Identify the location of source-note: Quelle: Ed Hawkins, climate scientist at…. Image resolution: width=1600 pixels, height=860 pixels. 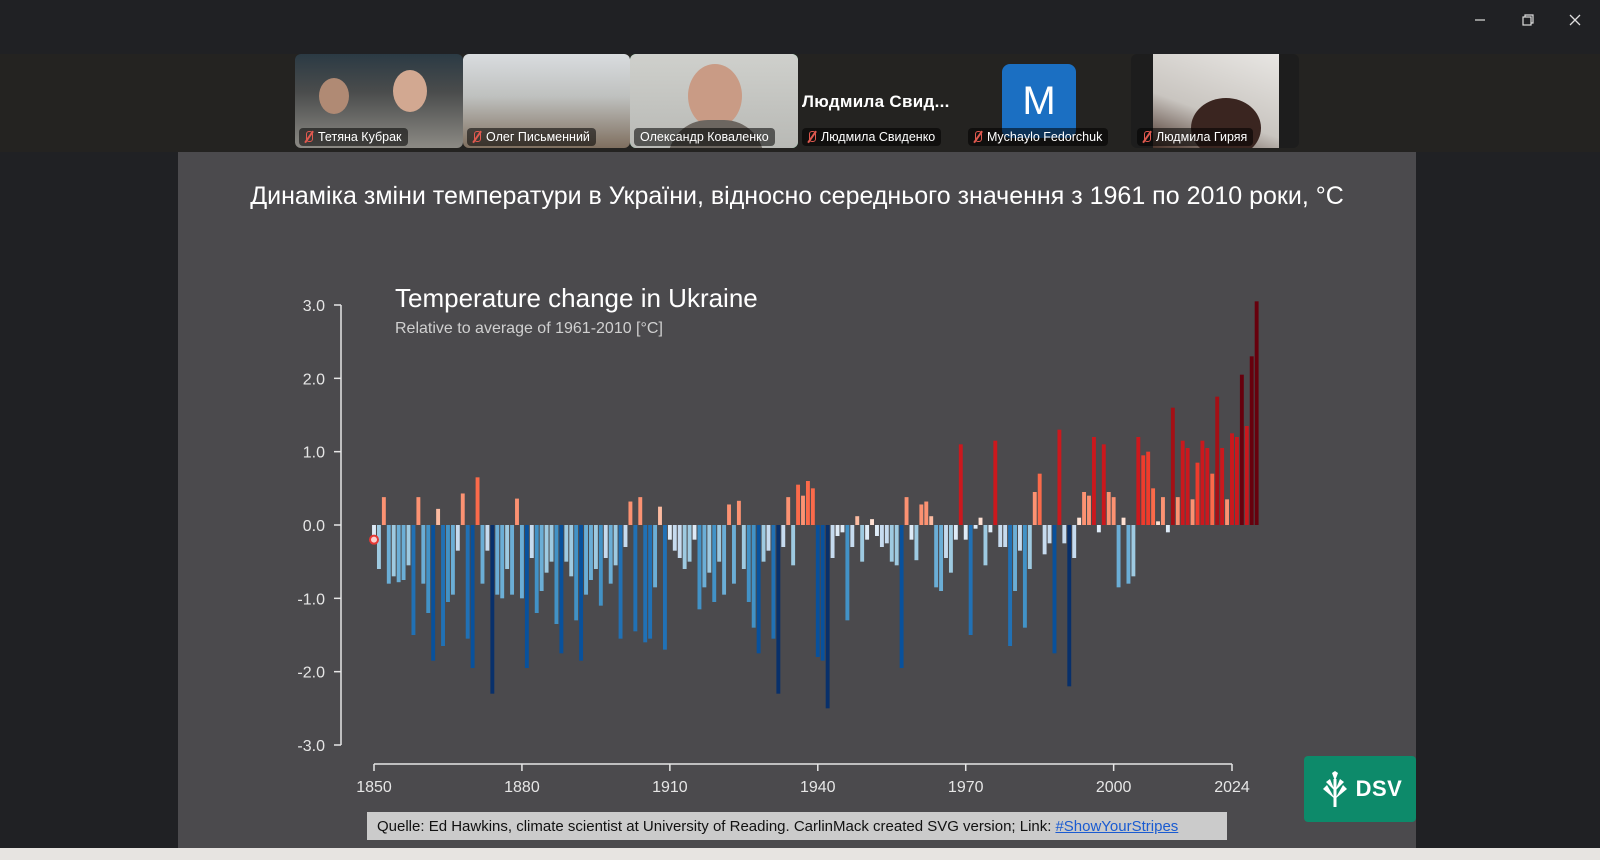
(797, 826).